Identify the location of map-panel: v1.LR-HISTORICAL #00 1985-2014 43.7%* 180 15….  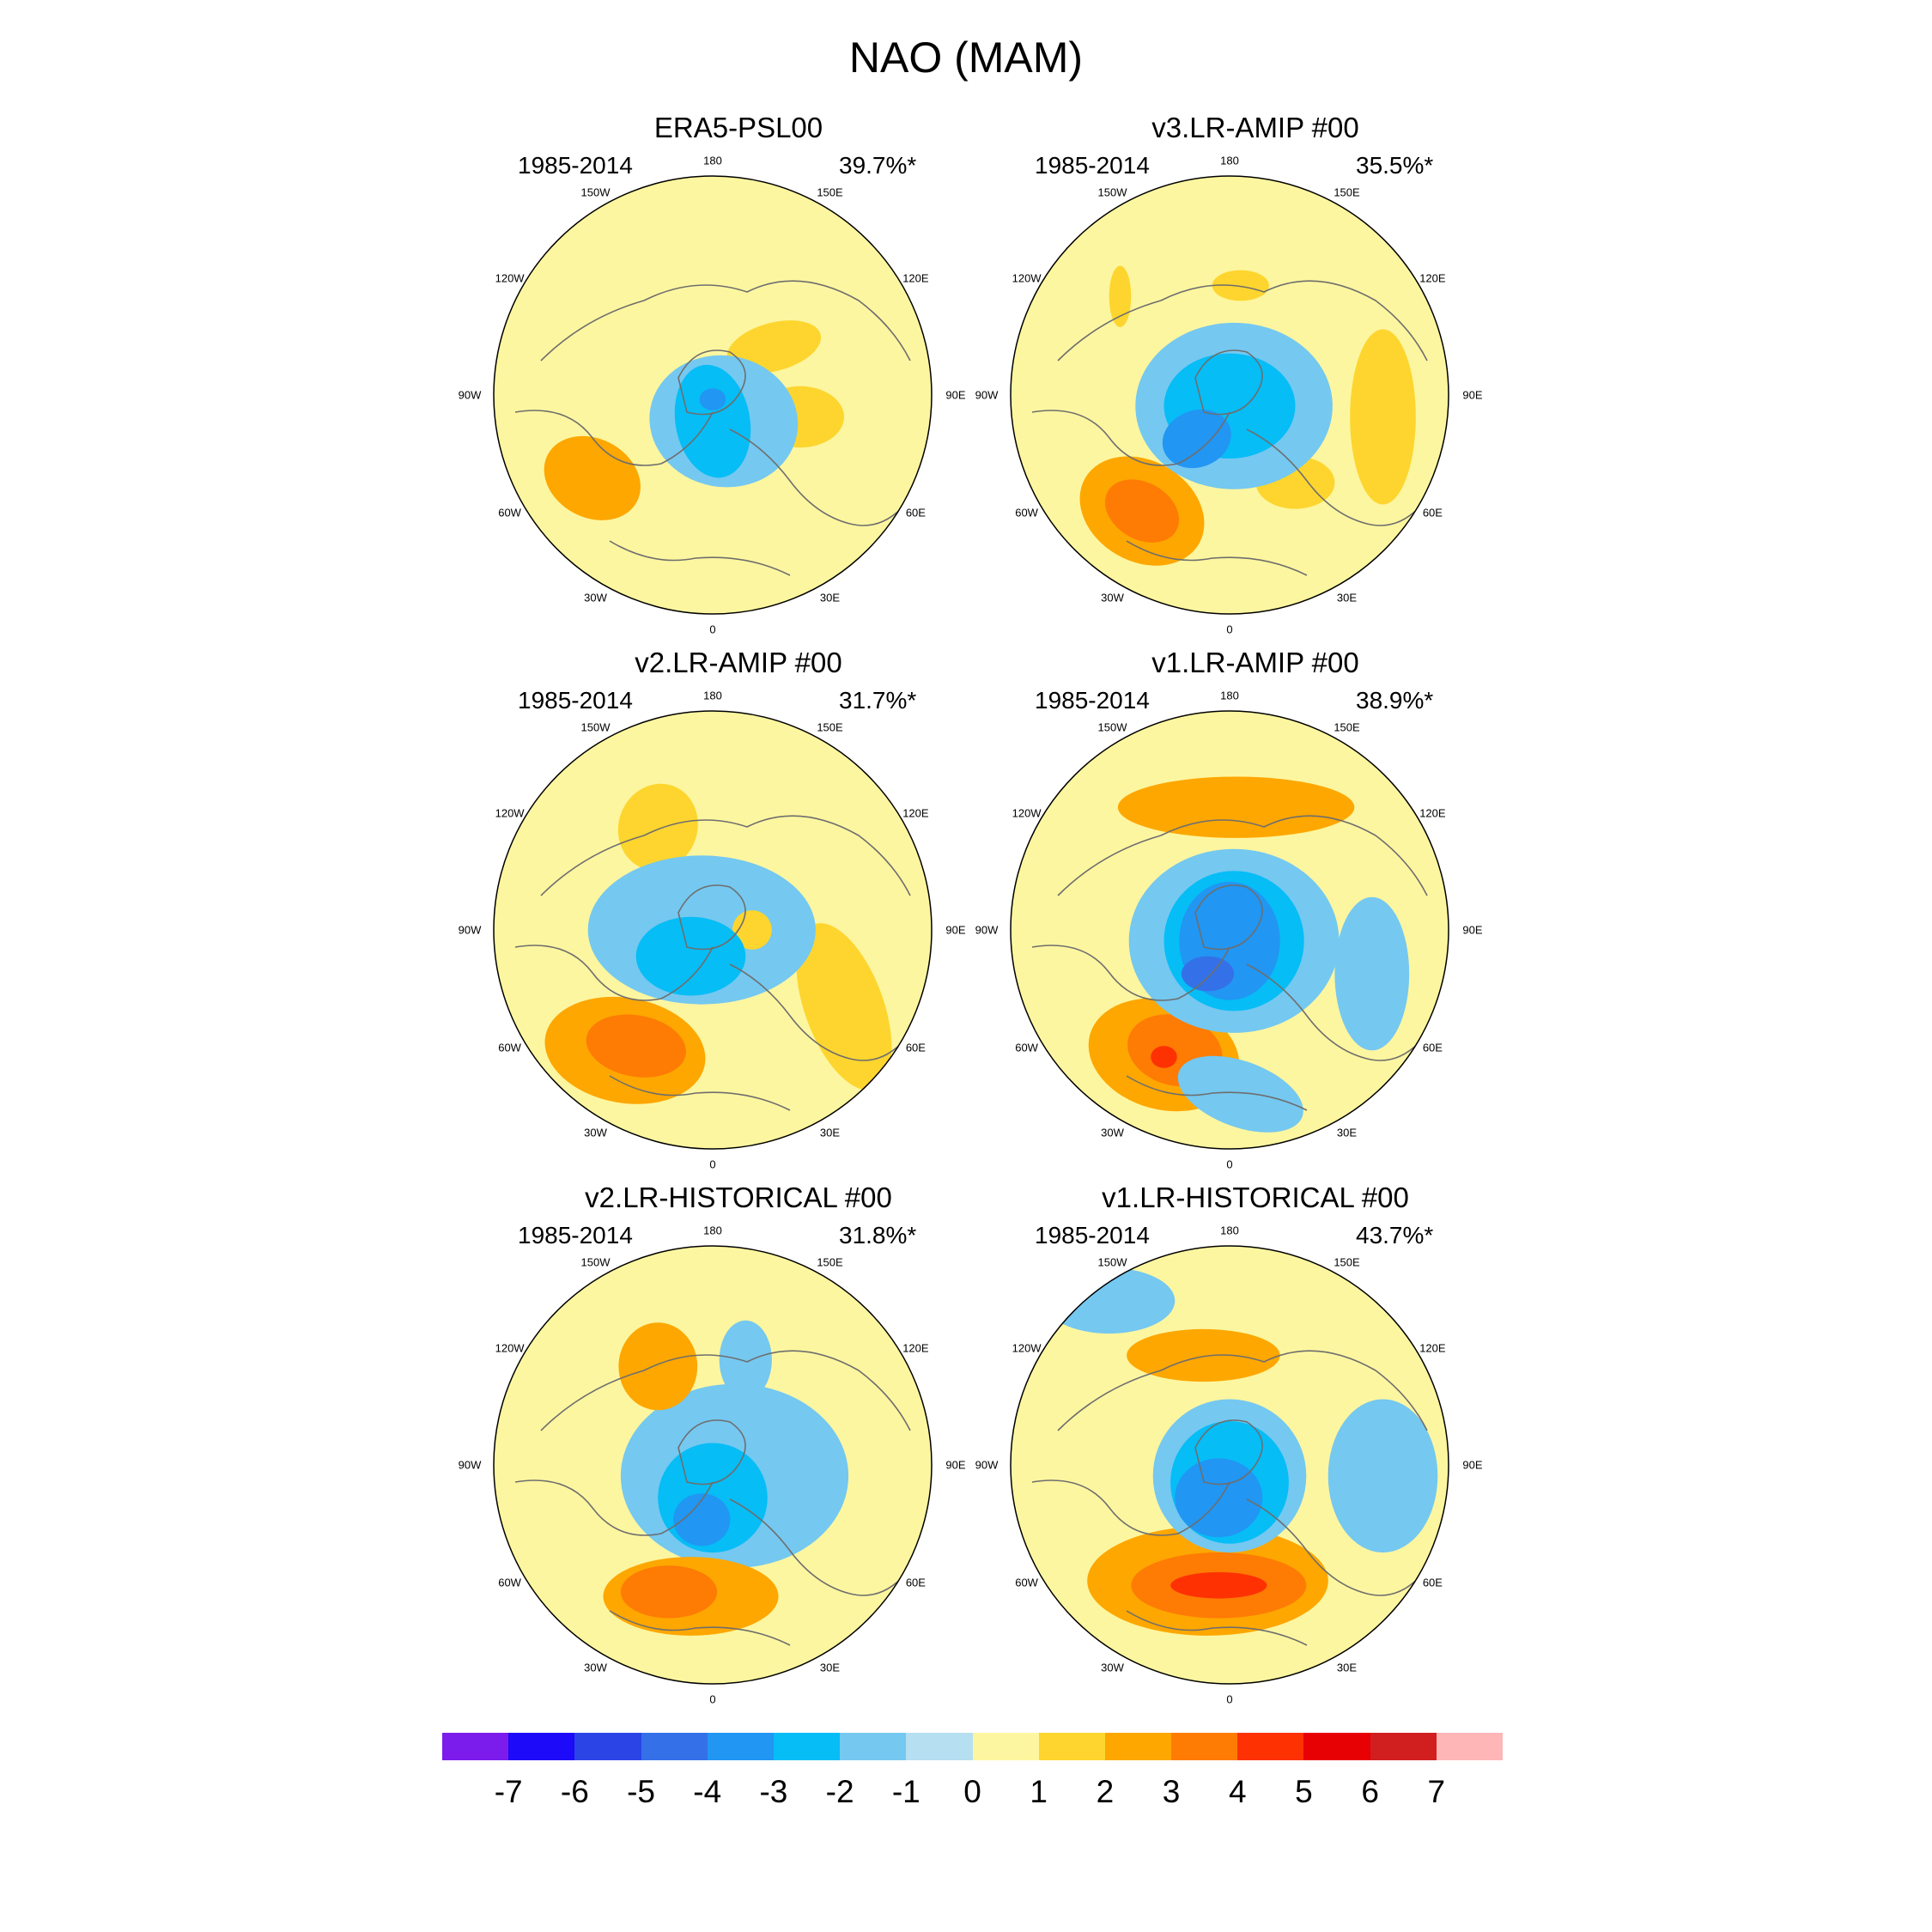
(1255, 1448).